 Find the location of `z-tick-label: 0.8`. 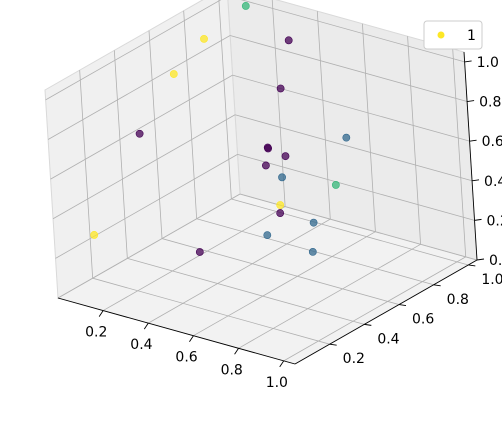

z-tick-label: 0.8 is located at coordinates (490, 103).